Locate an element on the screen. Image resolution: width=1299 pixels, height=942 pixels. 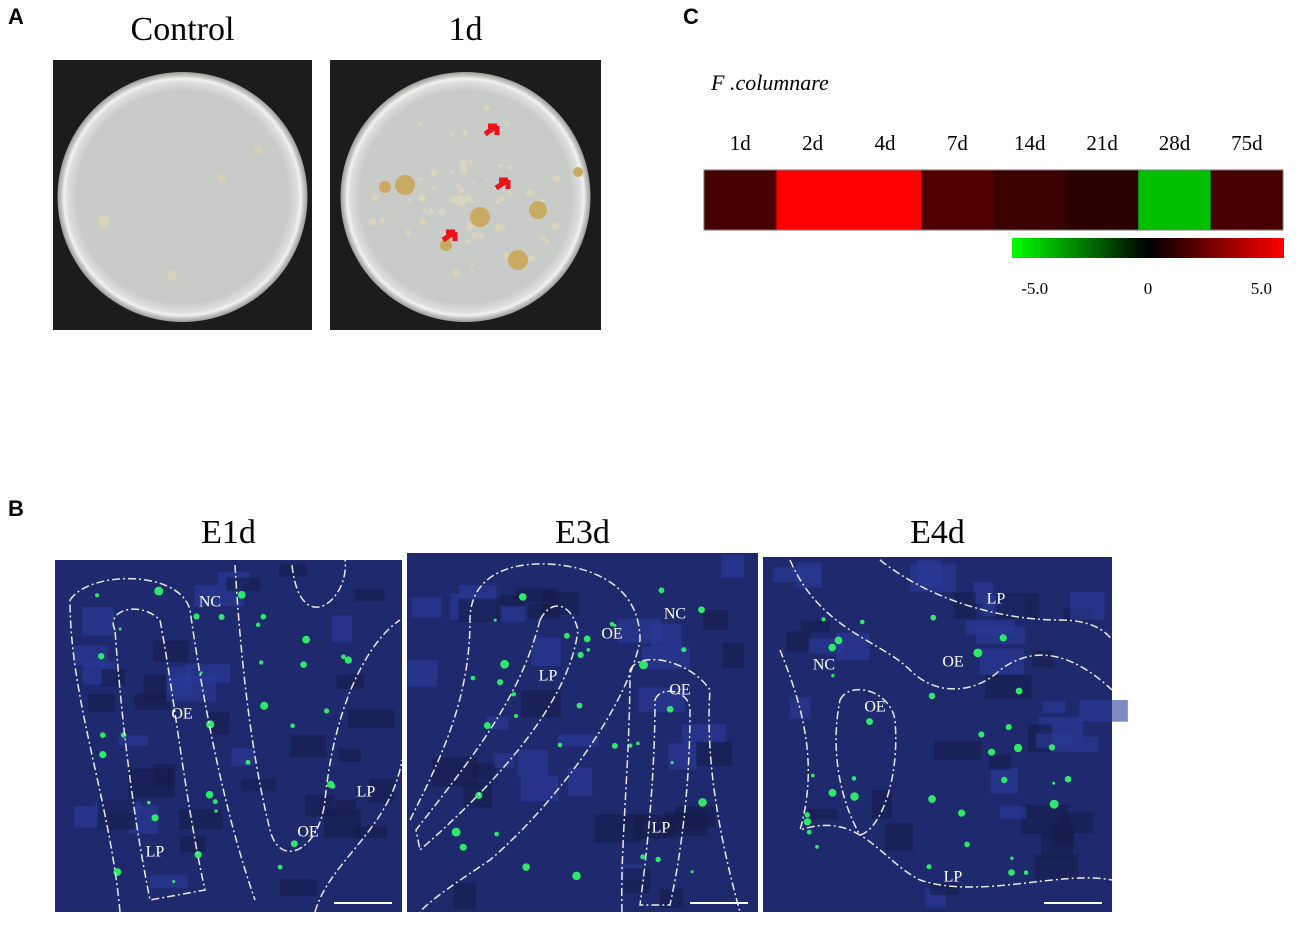
red-arrow is located at coordinates (449, 236).